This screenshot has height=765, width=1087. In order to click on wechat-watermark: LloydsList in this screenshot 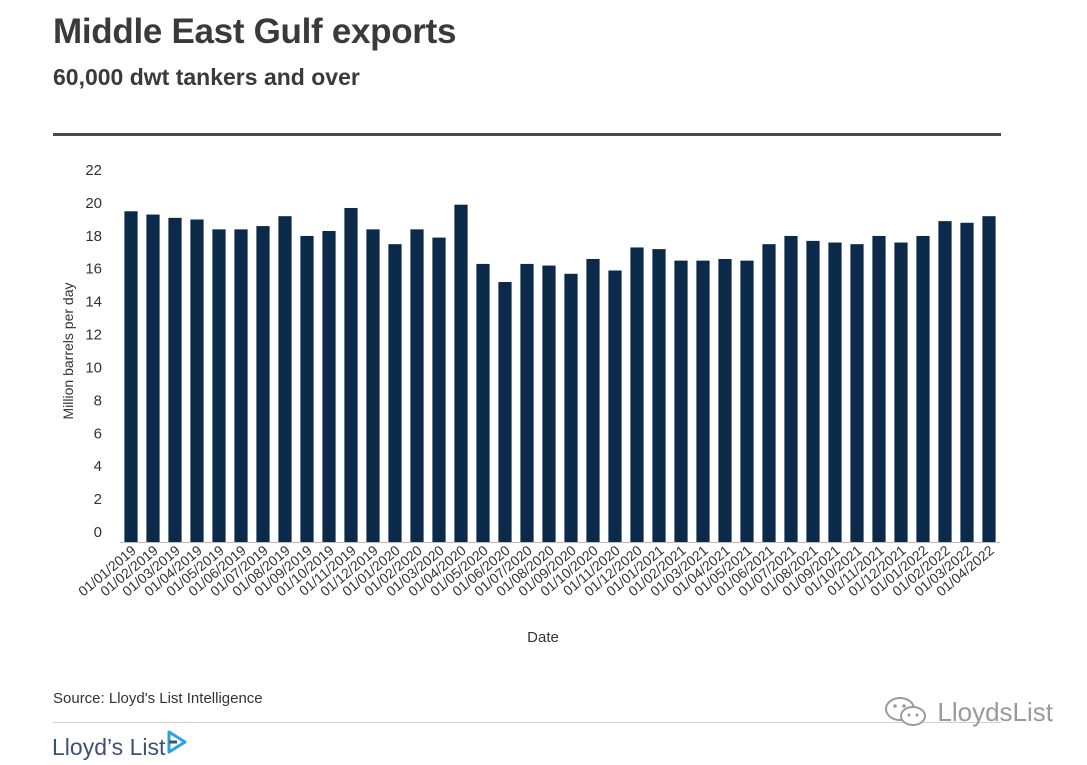, I will do `click(968, 712)`.